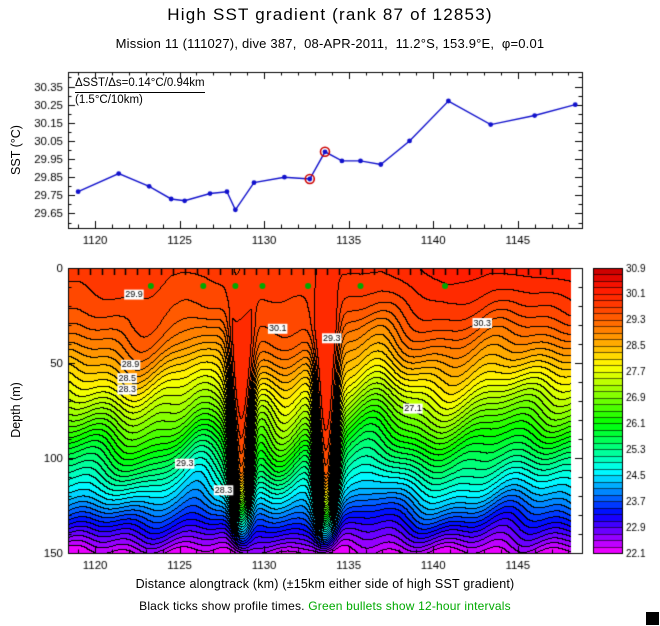 Image resolution: width=660 pixels, height=626 pixels. I want to click on annotation-gradient-per10km: (1.5°C/10km), so click(109, 100).